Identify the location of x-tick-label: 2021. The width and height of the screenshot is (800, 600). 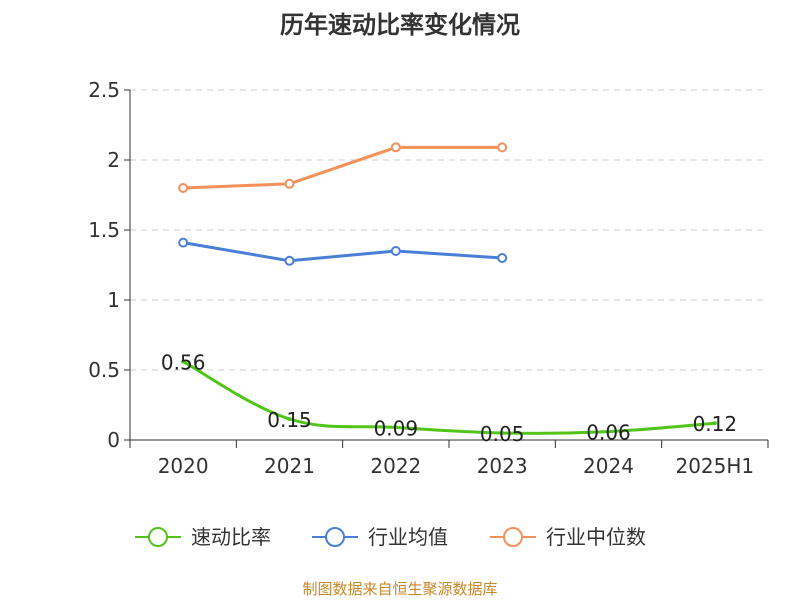
(289, 466).